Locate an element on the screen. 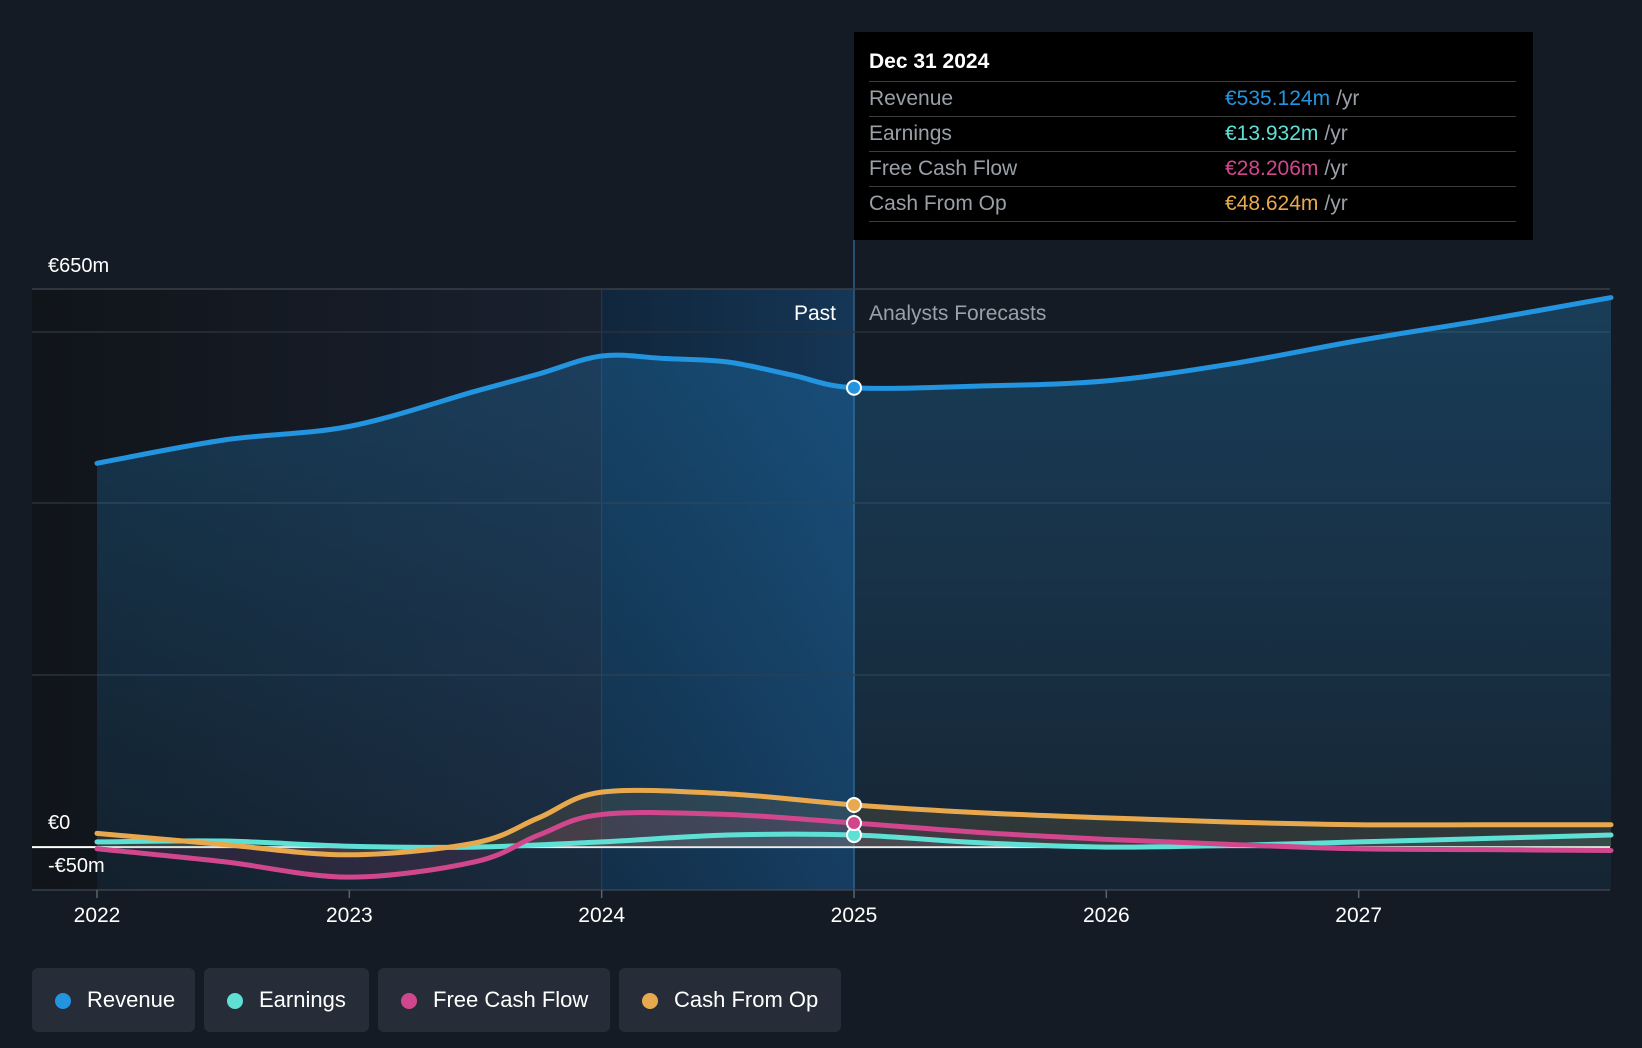  revenue-marker is located at coordinates (854, 387).